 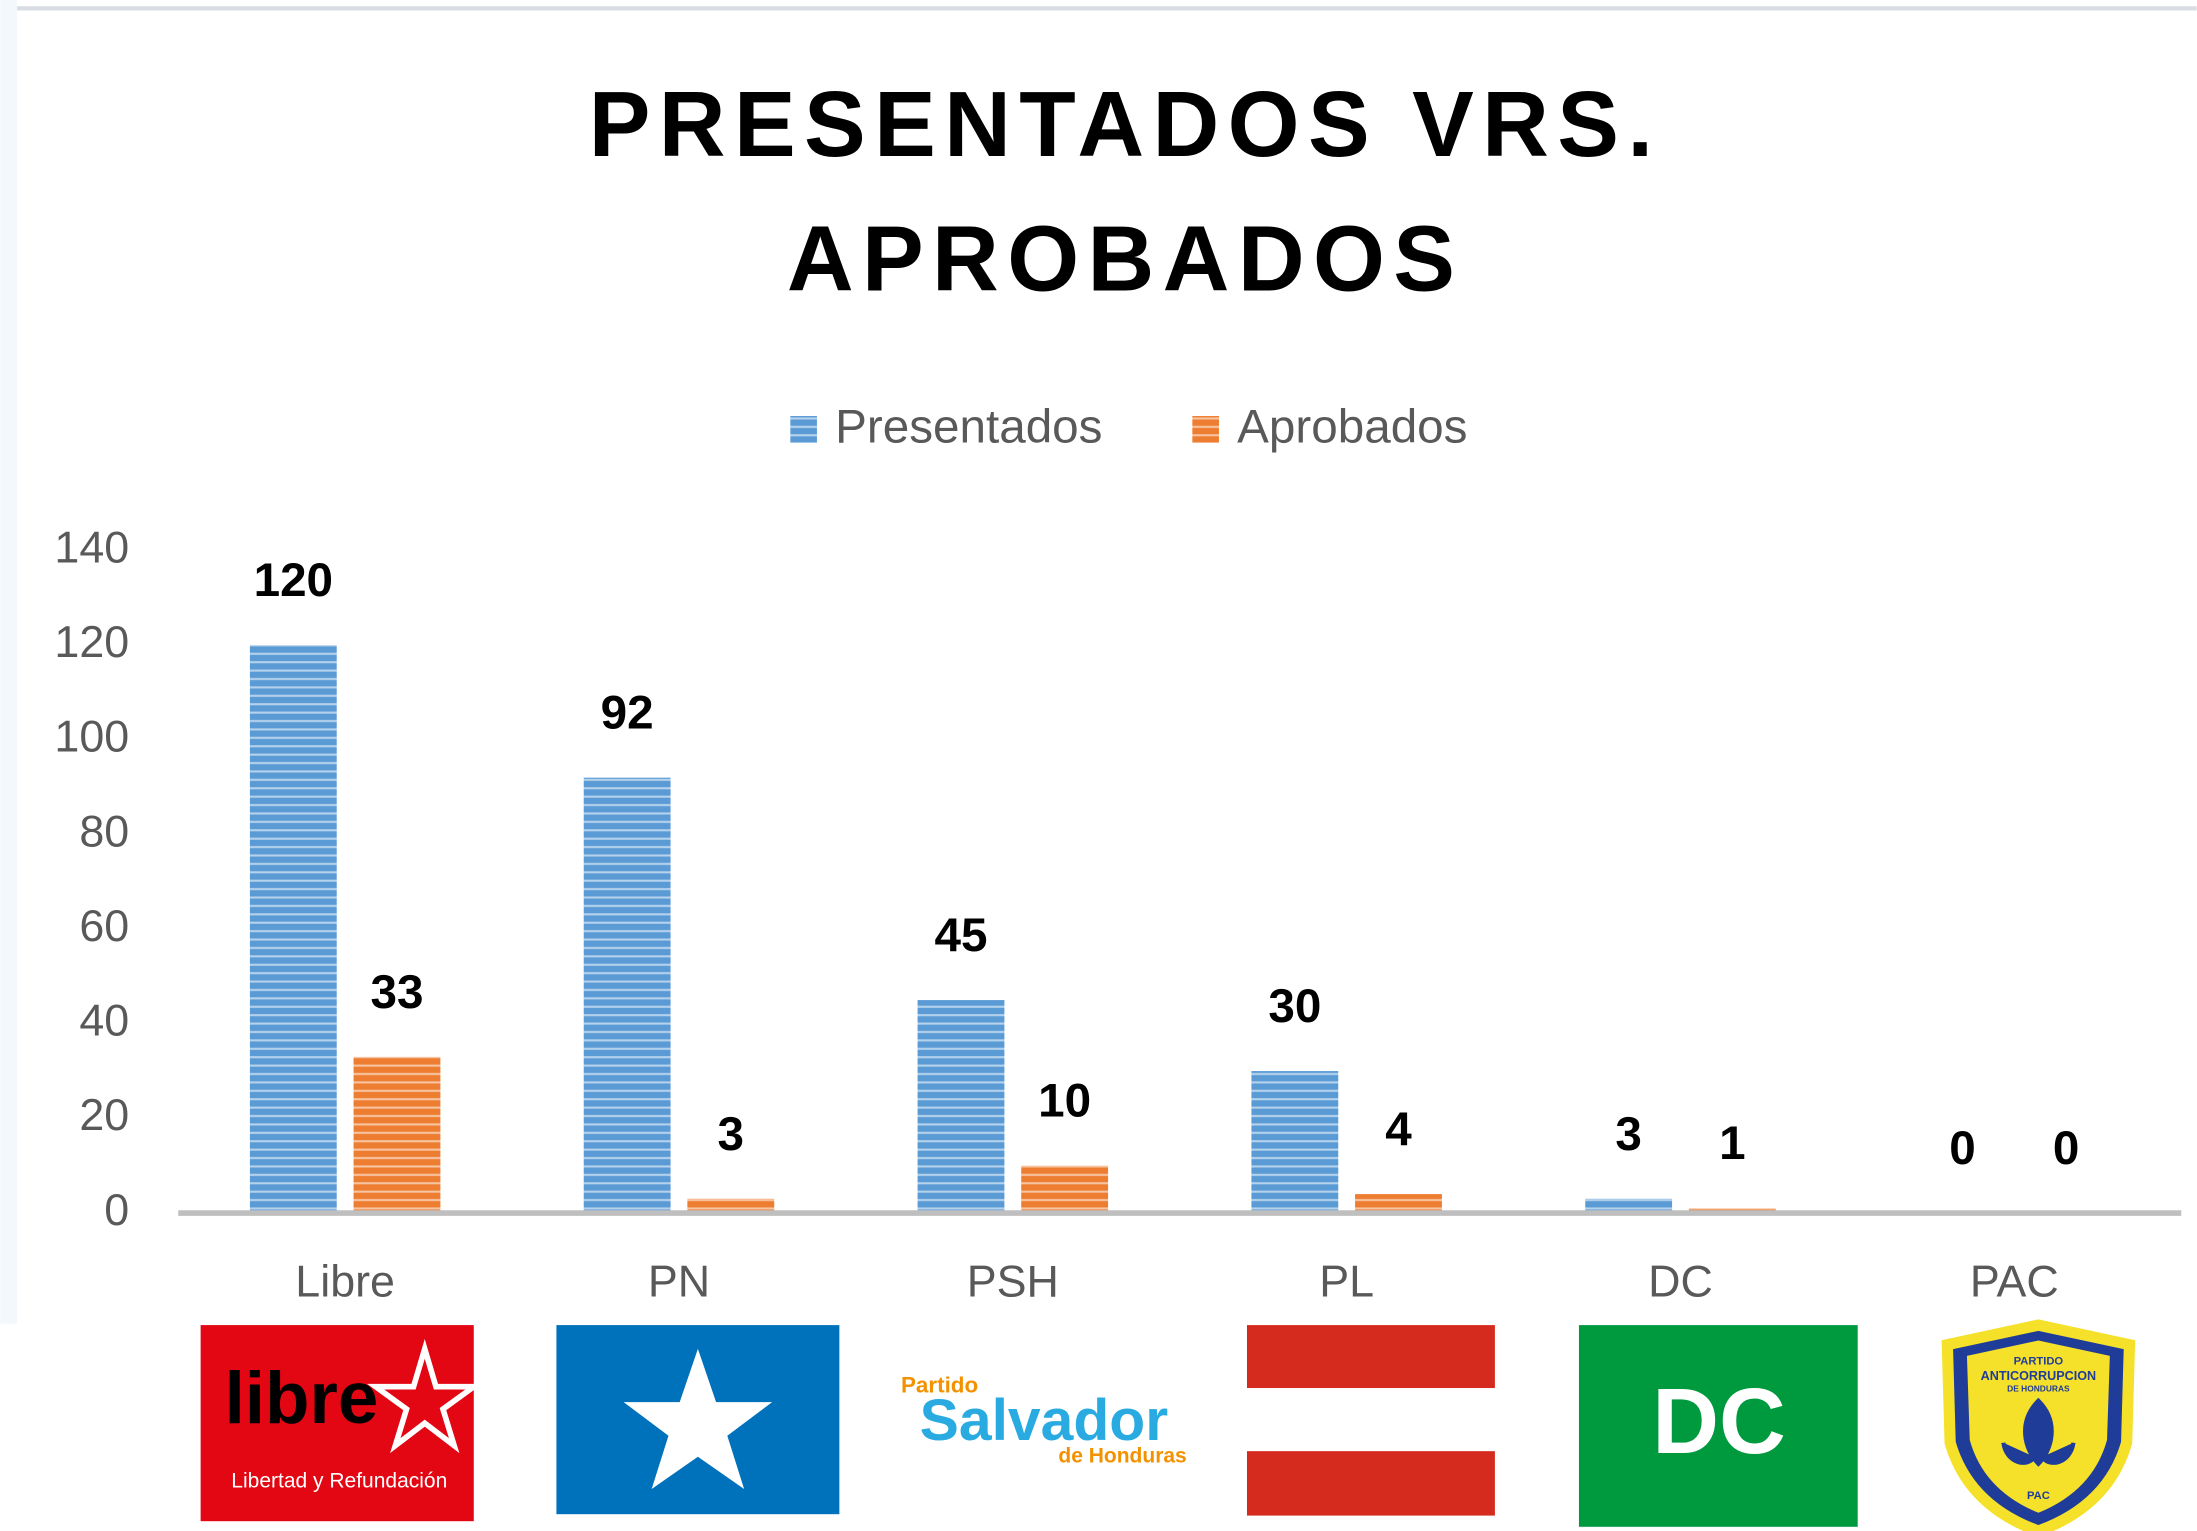 I want to click on logo-dc, so click(x=1718, y=1426).